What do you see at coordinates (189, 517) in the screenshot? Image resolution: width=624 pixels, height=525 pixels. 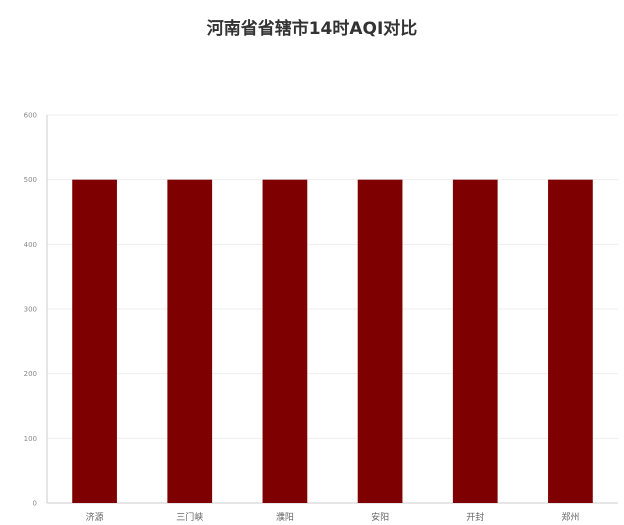 I see `x-tick-label: 三门峡` at bounding box center [189, 517].